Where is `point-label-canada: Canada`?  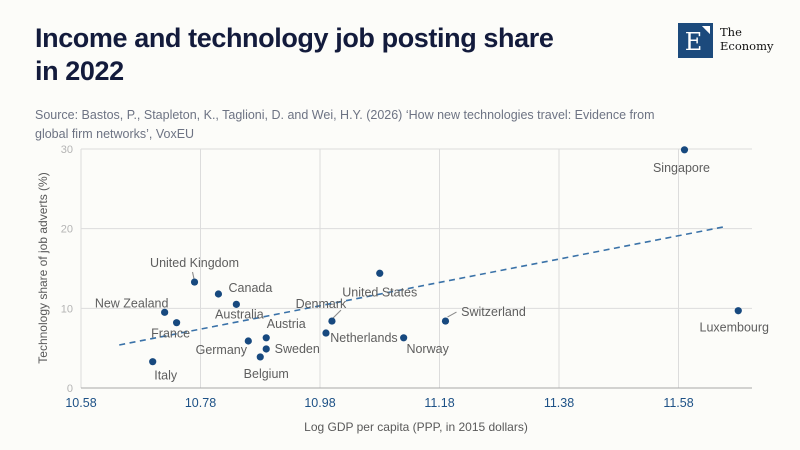 point-label-canada: Canada is located at coordinates (251, 288).